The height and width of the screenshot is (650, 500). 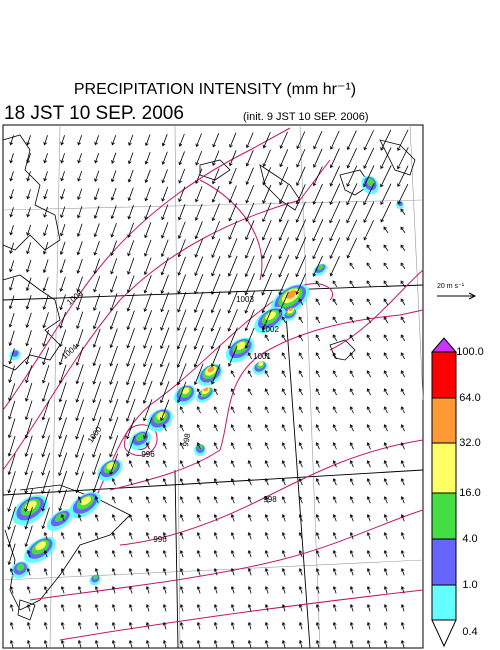 I want to click on contour-label: 998, so click(x=270, y=499).